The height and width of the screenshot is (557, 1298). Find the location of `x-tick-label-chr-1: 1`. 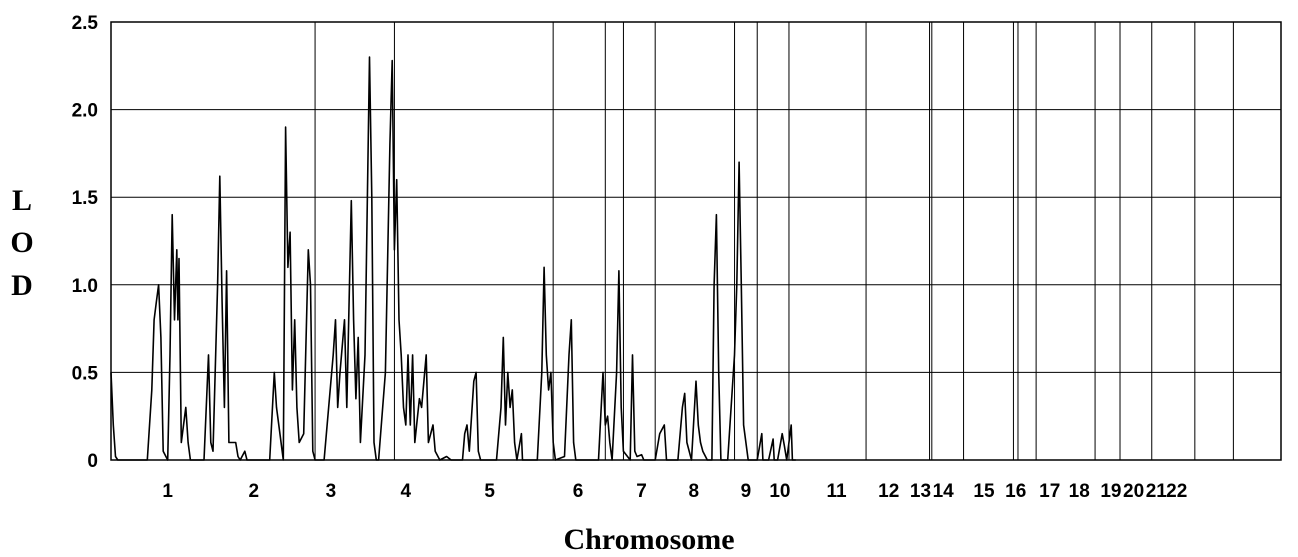

x-tick-label-chr-1: 1 is located at coordinates (167, 491).